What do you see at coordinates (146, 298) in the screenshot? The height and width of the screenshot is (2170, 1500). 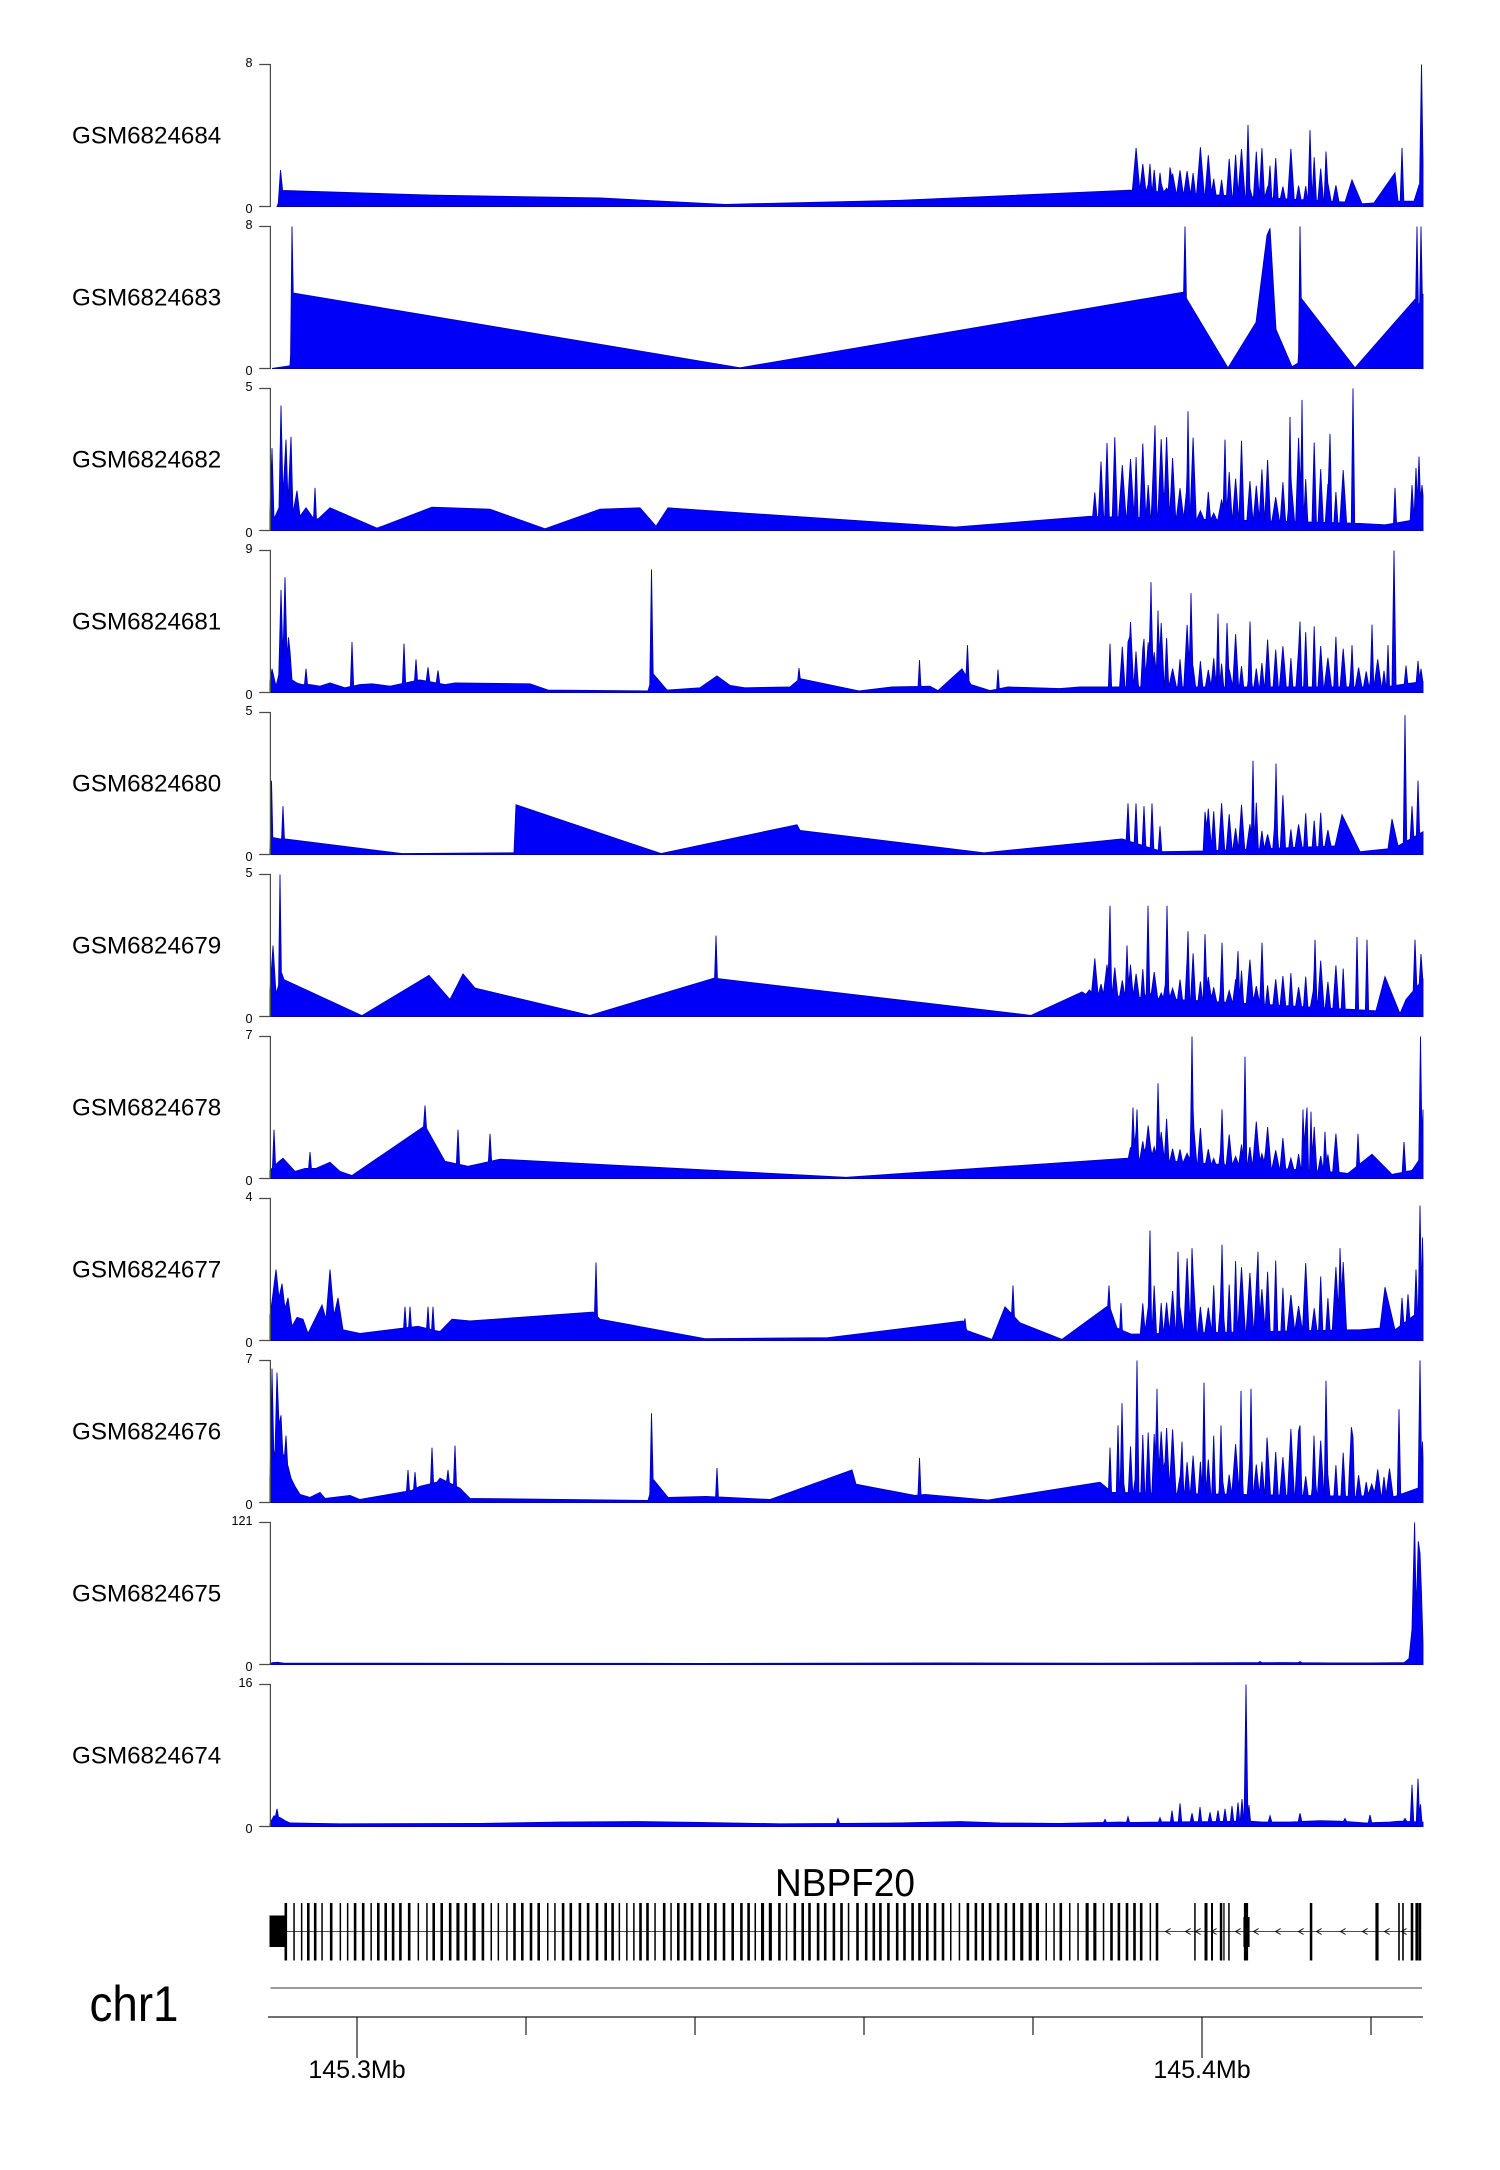 I see `svg-text: GSM6824683` at bounding box center [146, 298].